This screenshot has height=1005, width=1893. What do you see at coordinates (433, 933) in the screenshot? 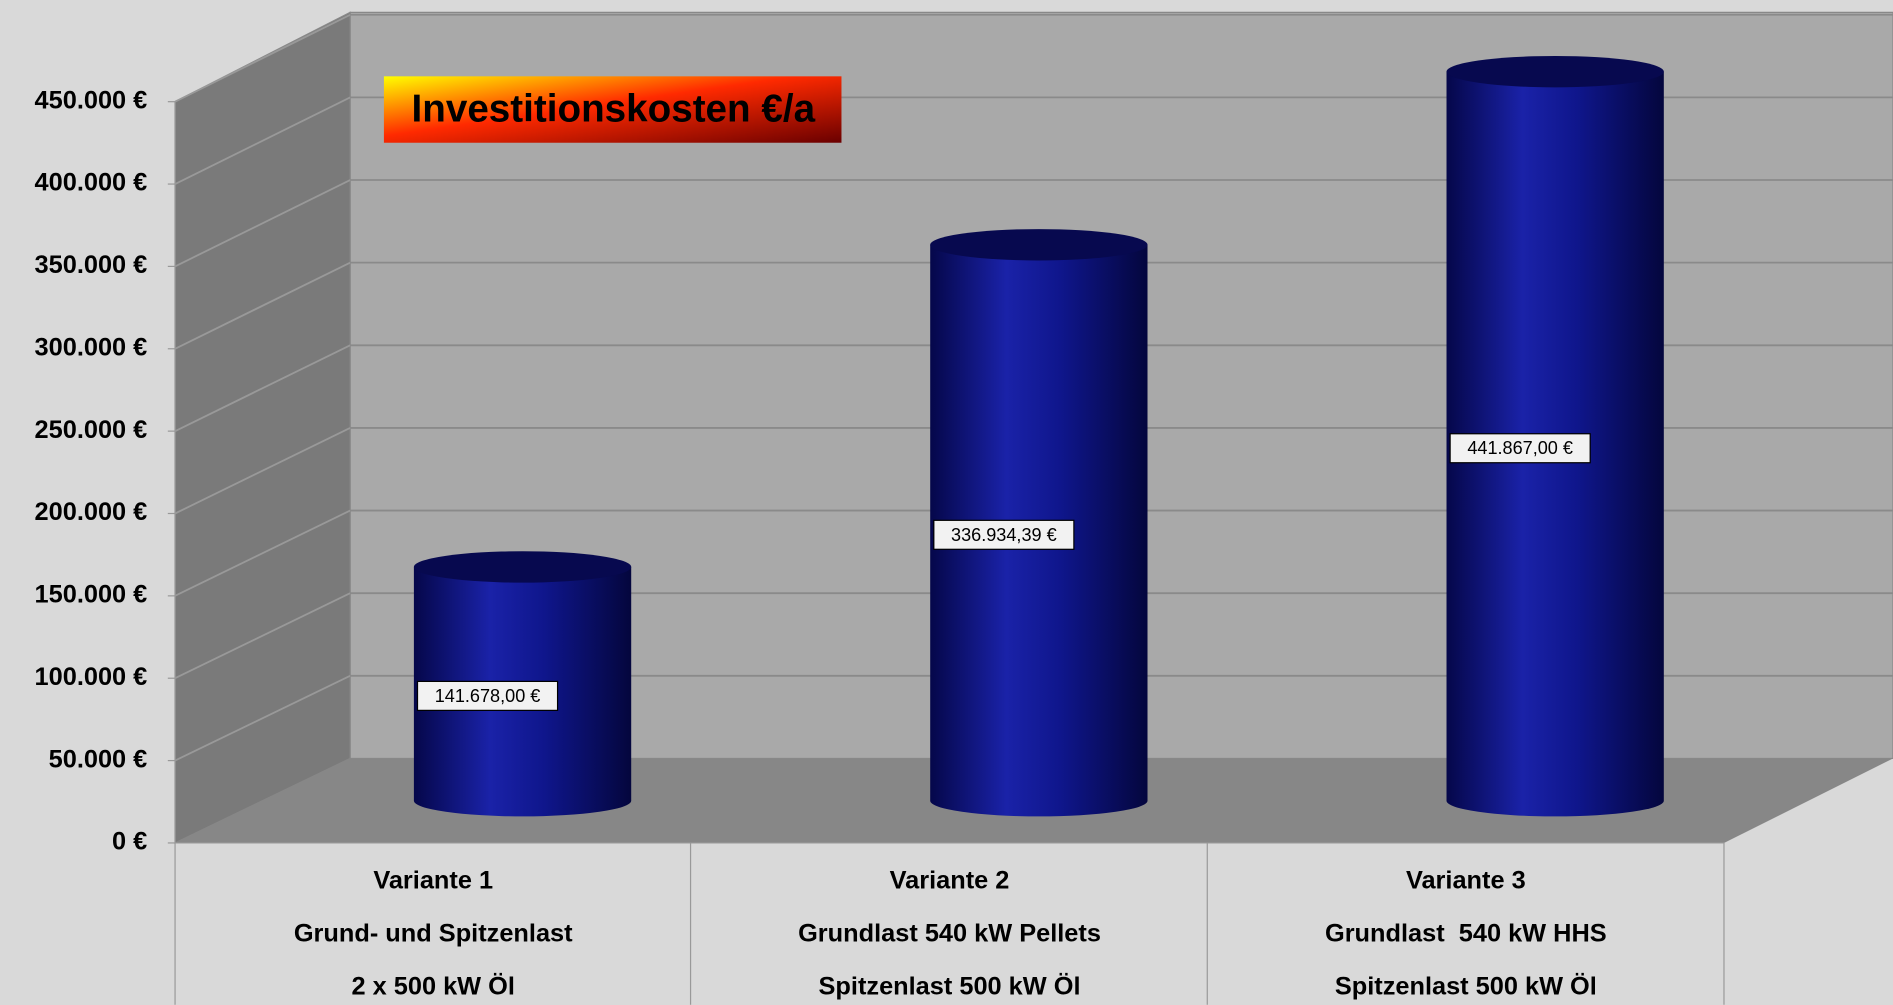
I see `x-tick-label: Grund- und Spitzenlast` at bounding box center [433, 933].